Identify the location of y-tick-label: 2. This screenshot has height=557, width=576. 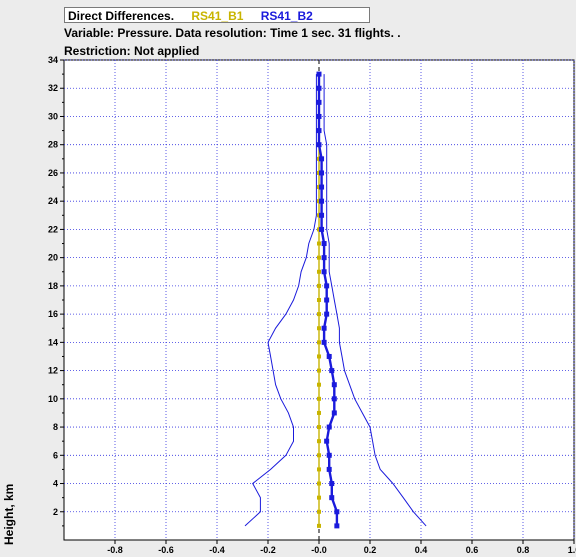
(55, 512).